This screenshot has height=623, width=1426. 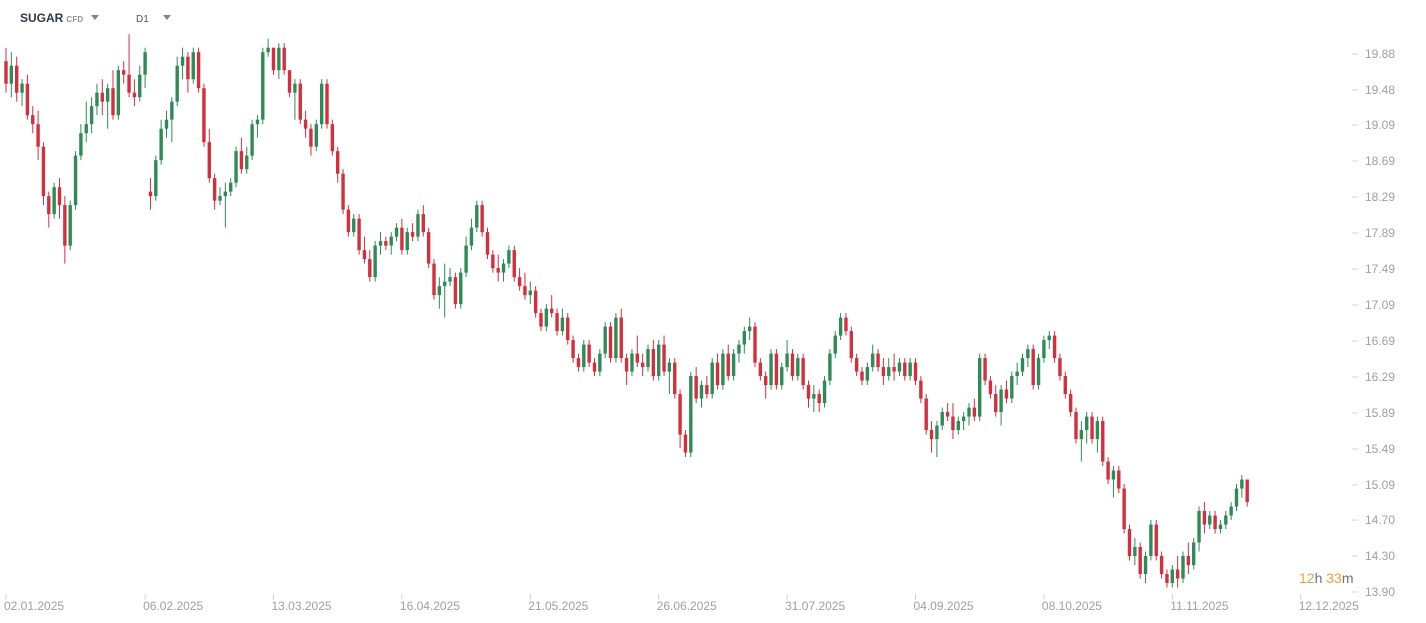 What do you see at coordinates (1380, 197) in the screenshot?
I see `y-tick-label: 18.29` at bounding box center [1380, 197].